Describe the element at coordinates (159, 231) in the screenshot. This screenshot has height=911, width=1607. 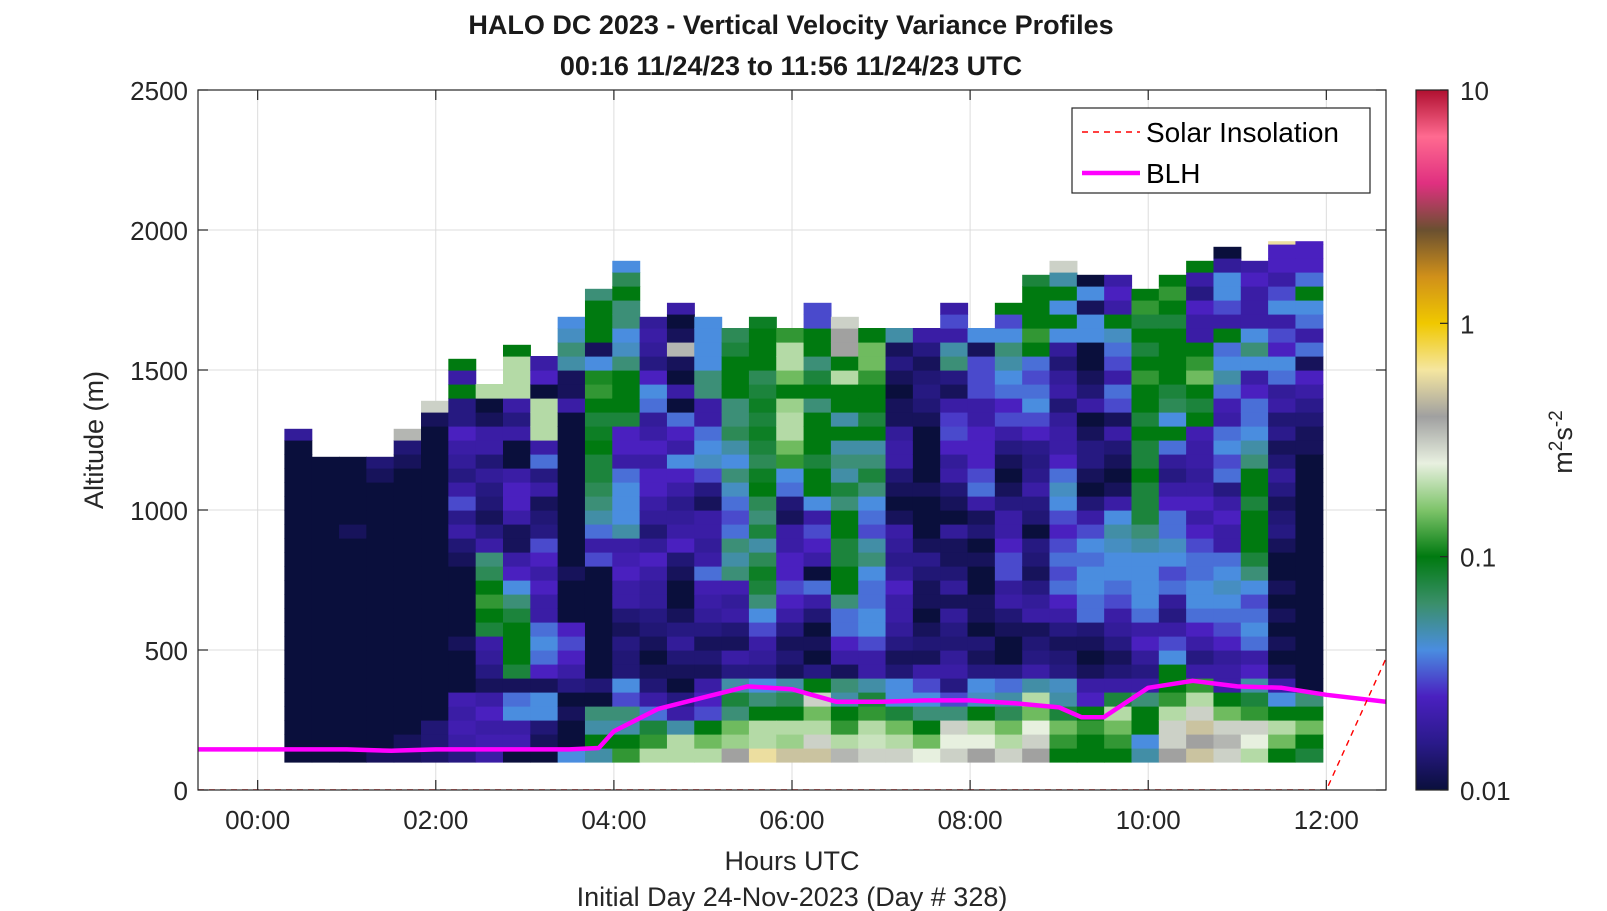
I see `y-tick-label: 2000` at that location.